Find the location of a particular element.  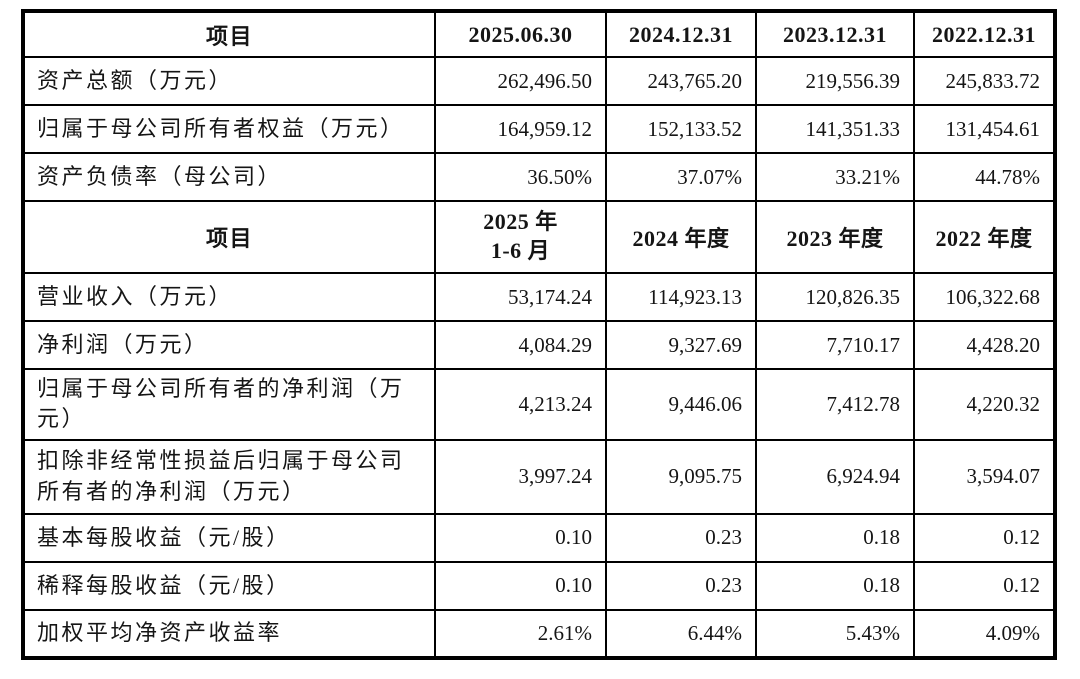

cell-value: 106,322.68 is located at coordinates (984, 297).